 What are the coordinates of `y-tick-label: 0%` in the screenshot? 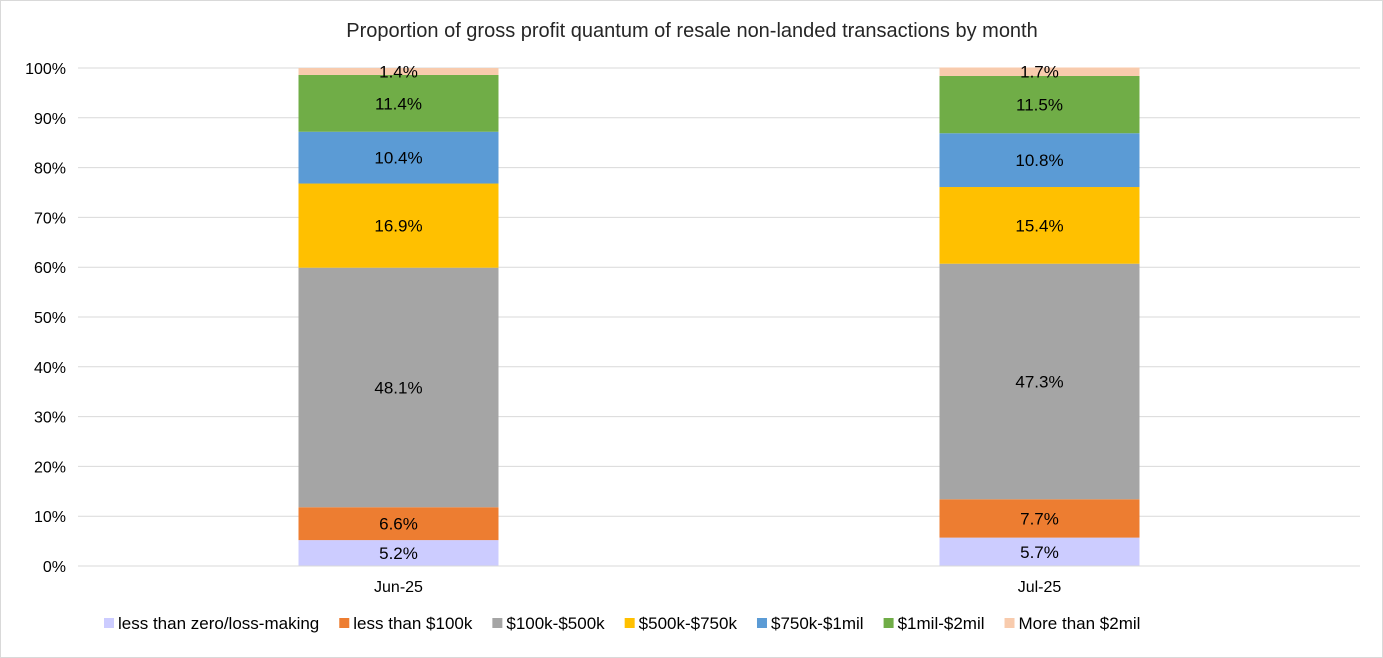 It's located at (54, 567).